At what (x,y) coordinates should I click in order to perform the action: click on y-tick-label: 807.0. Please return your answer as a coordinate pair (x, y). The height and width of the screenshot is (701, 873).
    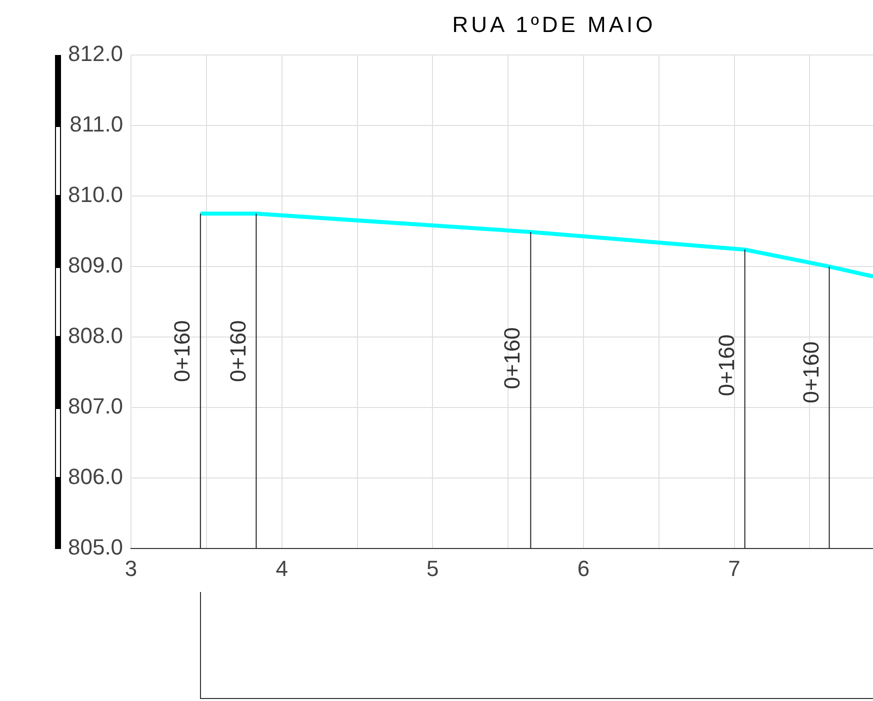
    Looking at the image, I should click on (96, 406).